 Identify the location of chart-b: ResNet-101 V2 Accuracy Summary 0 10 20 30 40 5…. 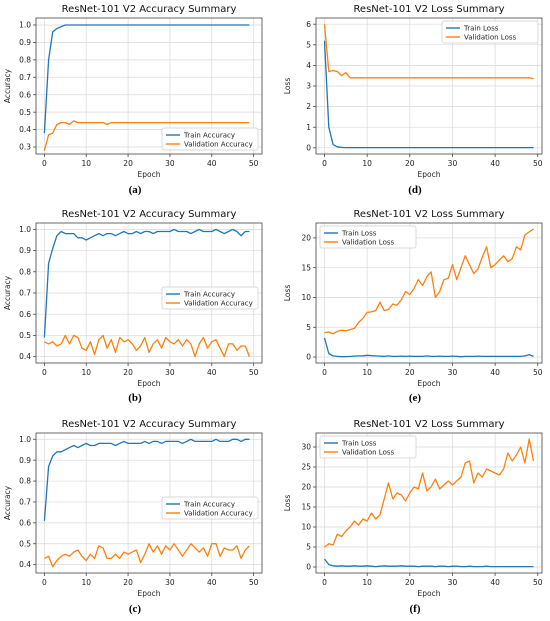
(133, 298).